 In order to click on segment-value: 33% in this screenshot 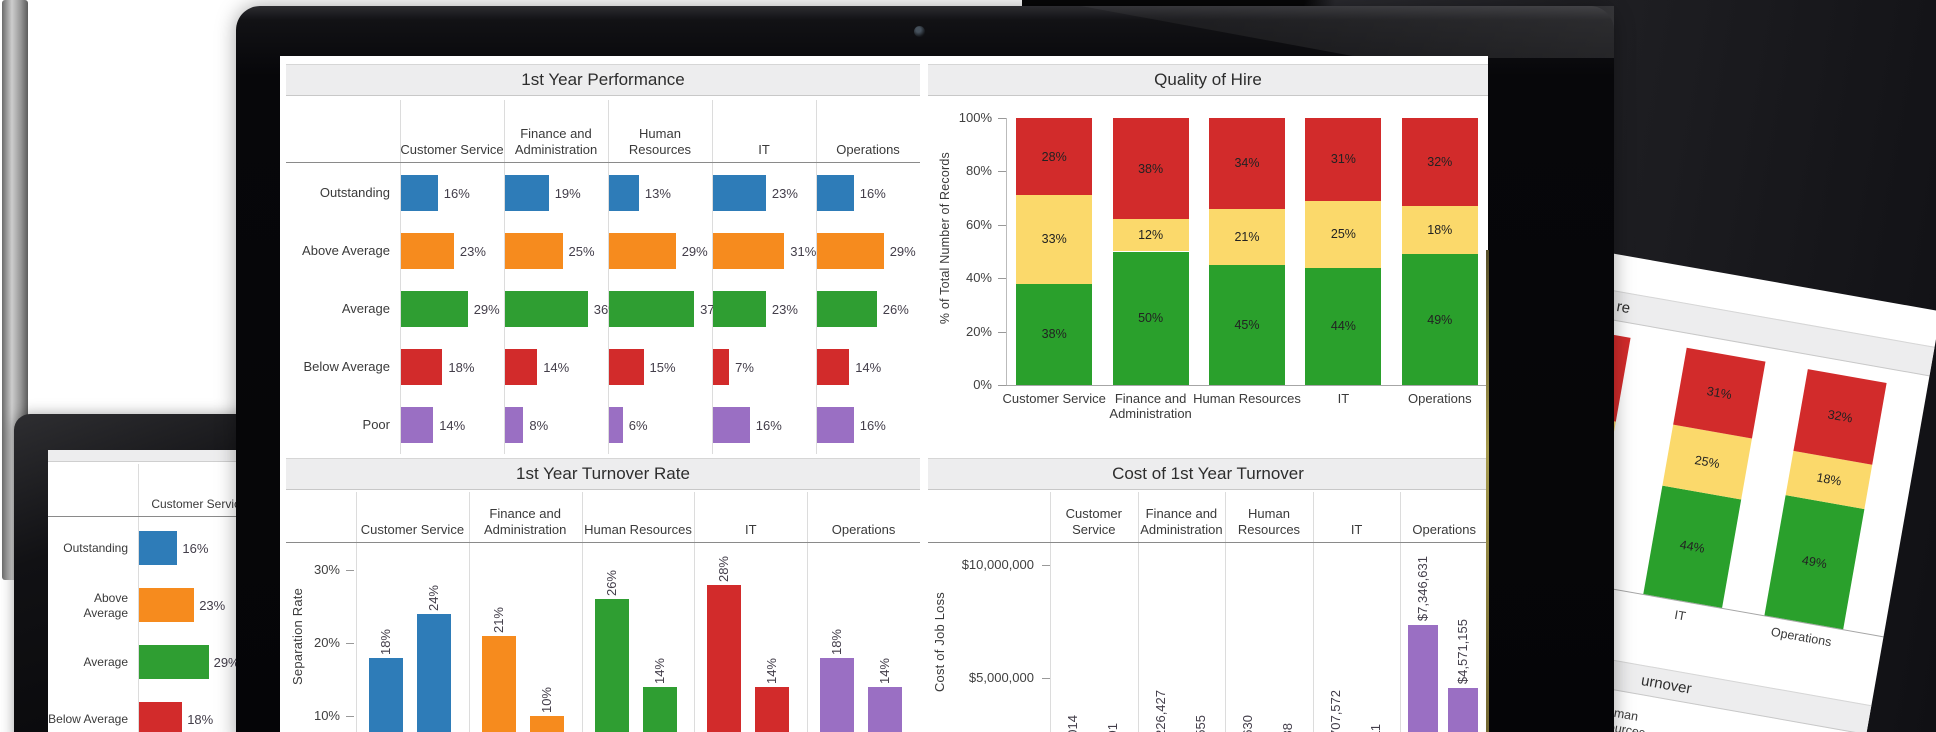, I will do `click(1054, 239)`.